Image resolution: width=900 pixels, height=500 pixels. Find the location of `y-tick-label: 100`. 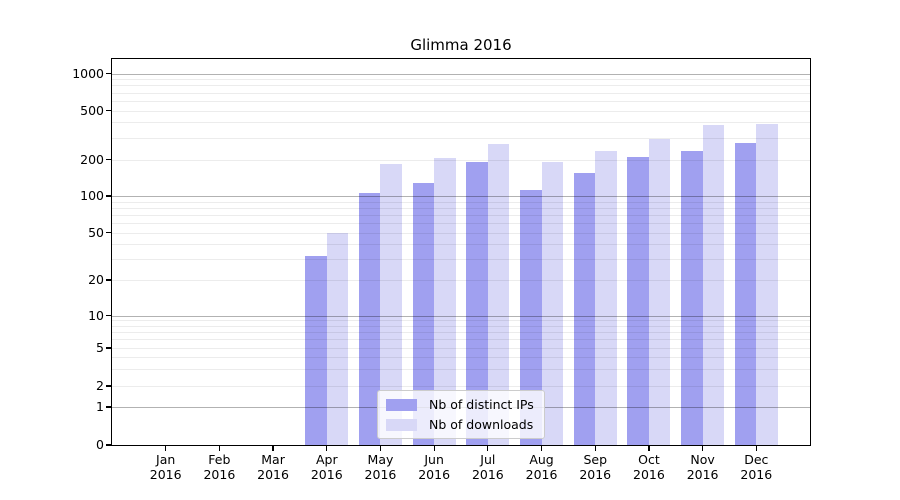

y-tick-label: 100 is located at coordinates (92, 195).